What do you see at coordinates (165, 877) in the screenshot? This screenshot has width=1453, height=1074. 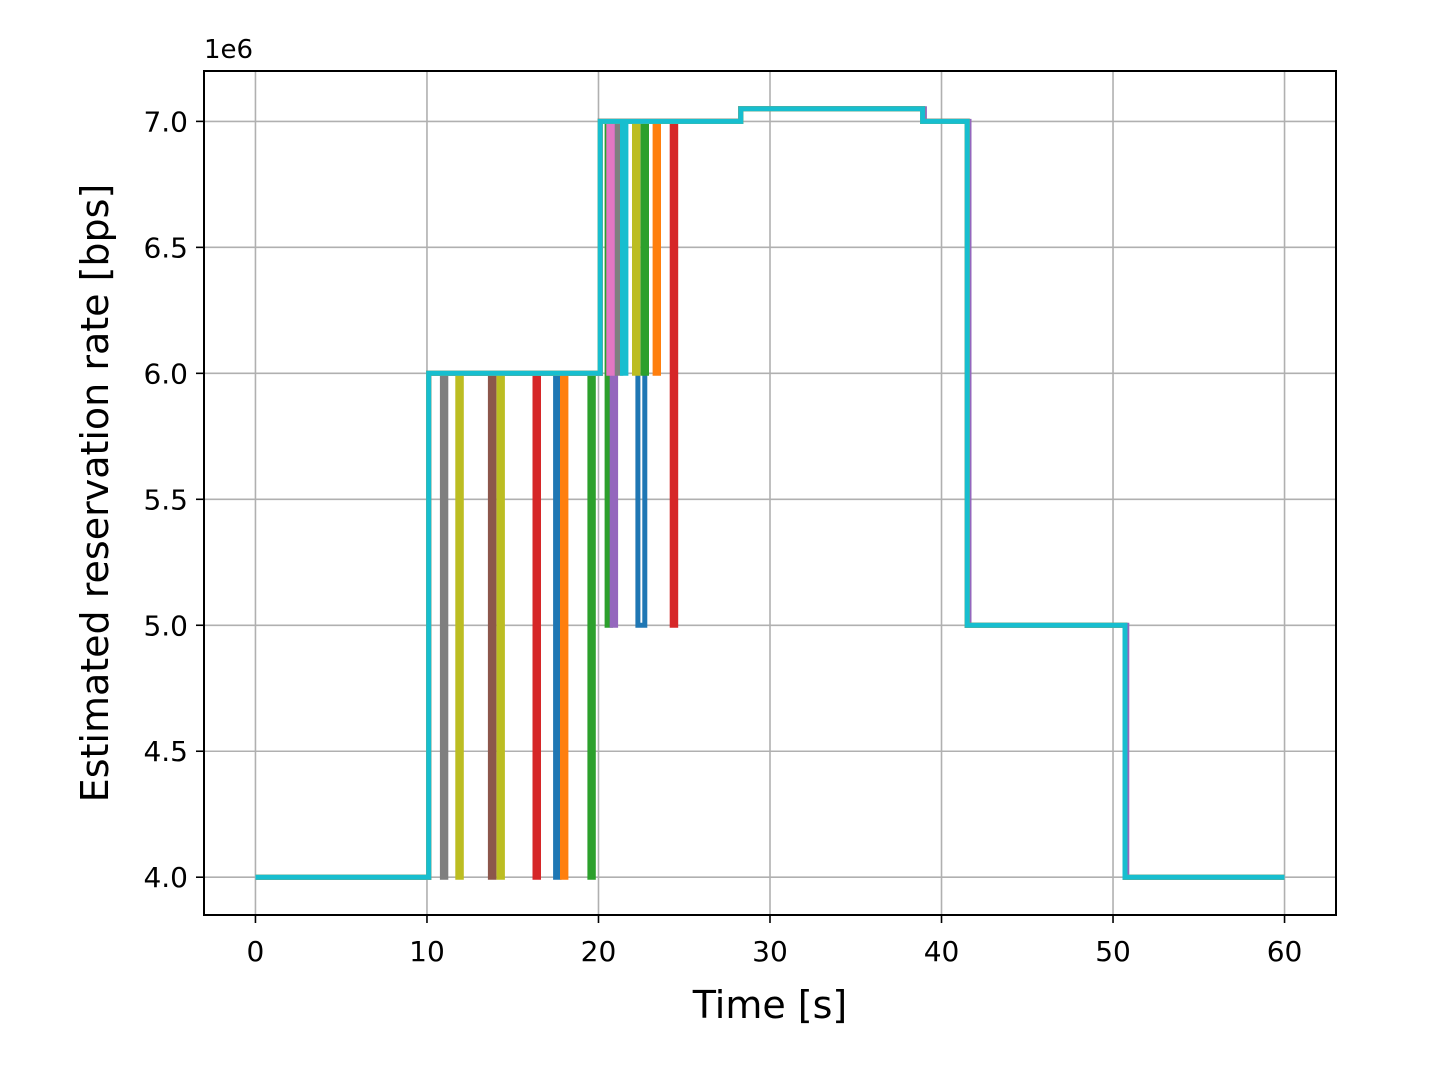 I see `y-tick-label: 4.0` at bounding box center [165, 877].